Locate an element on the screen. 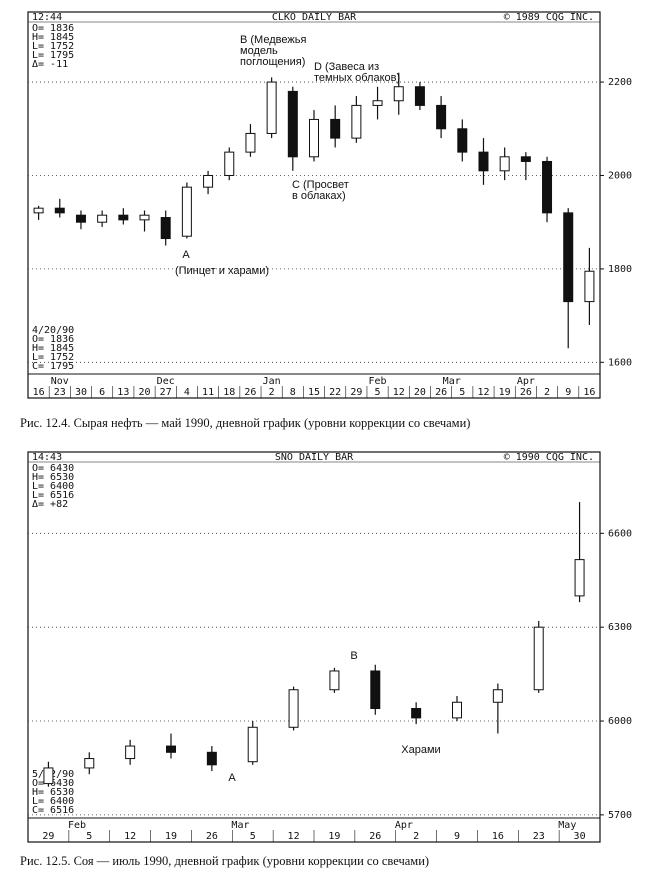 This screenshot has width=654, height=877. annotation: Харами is located at coordinates (420, 750).